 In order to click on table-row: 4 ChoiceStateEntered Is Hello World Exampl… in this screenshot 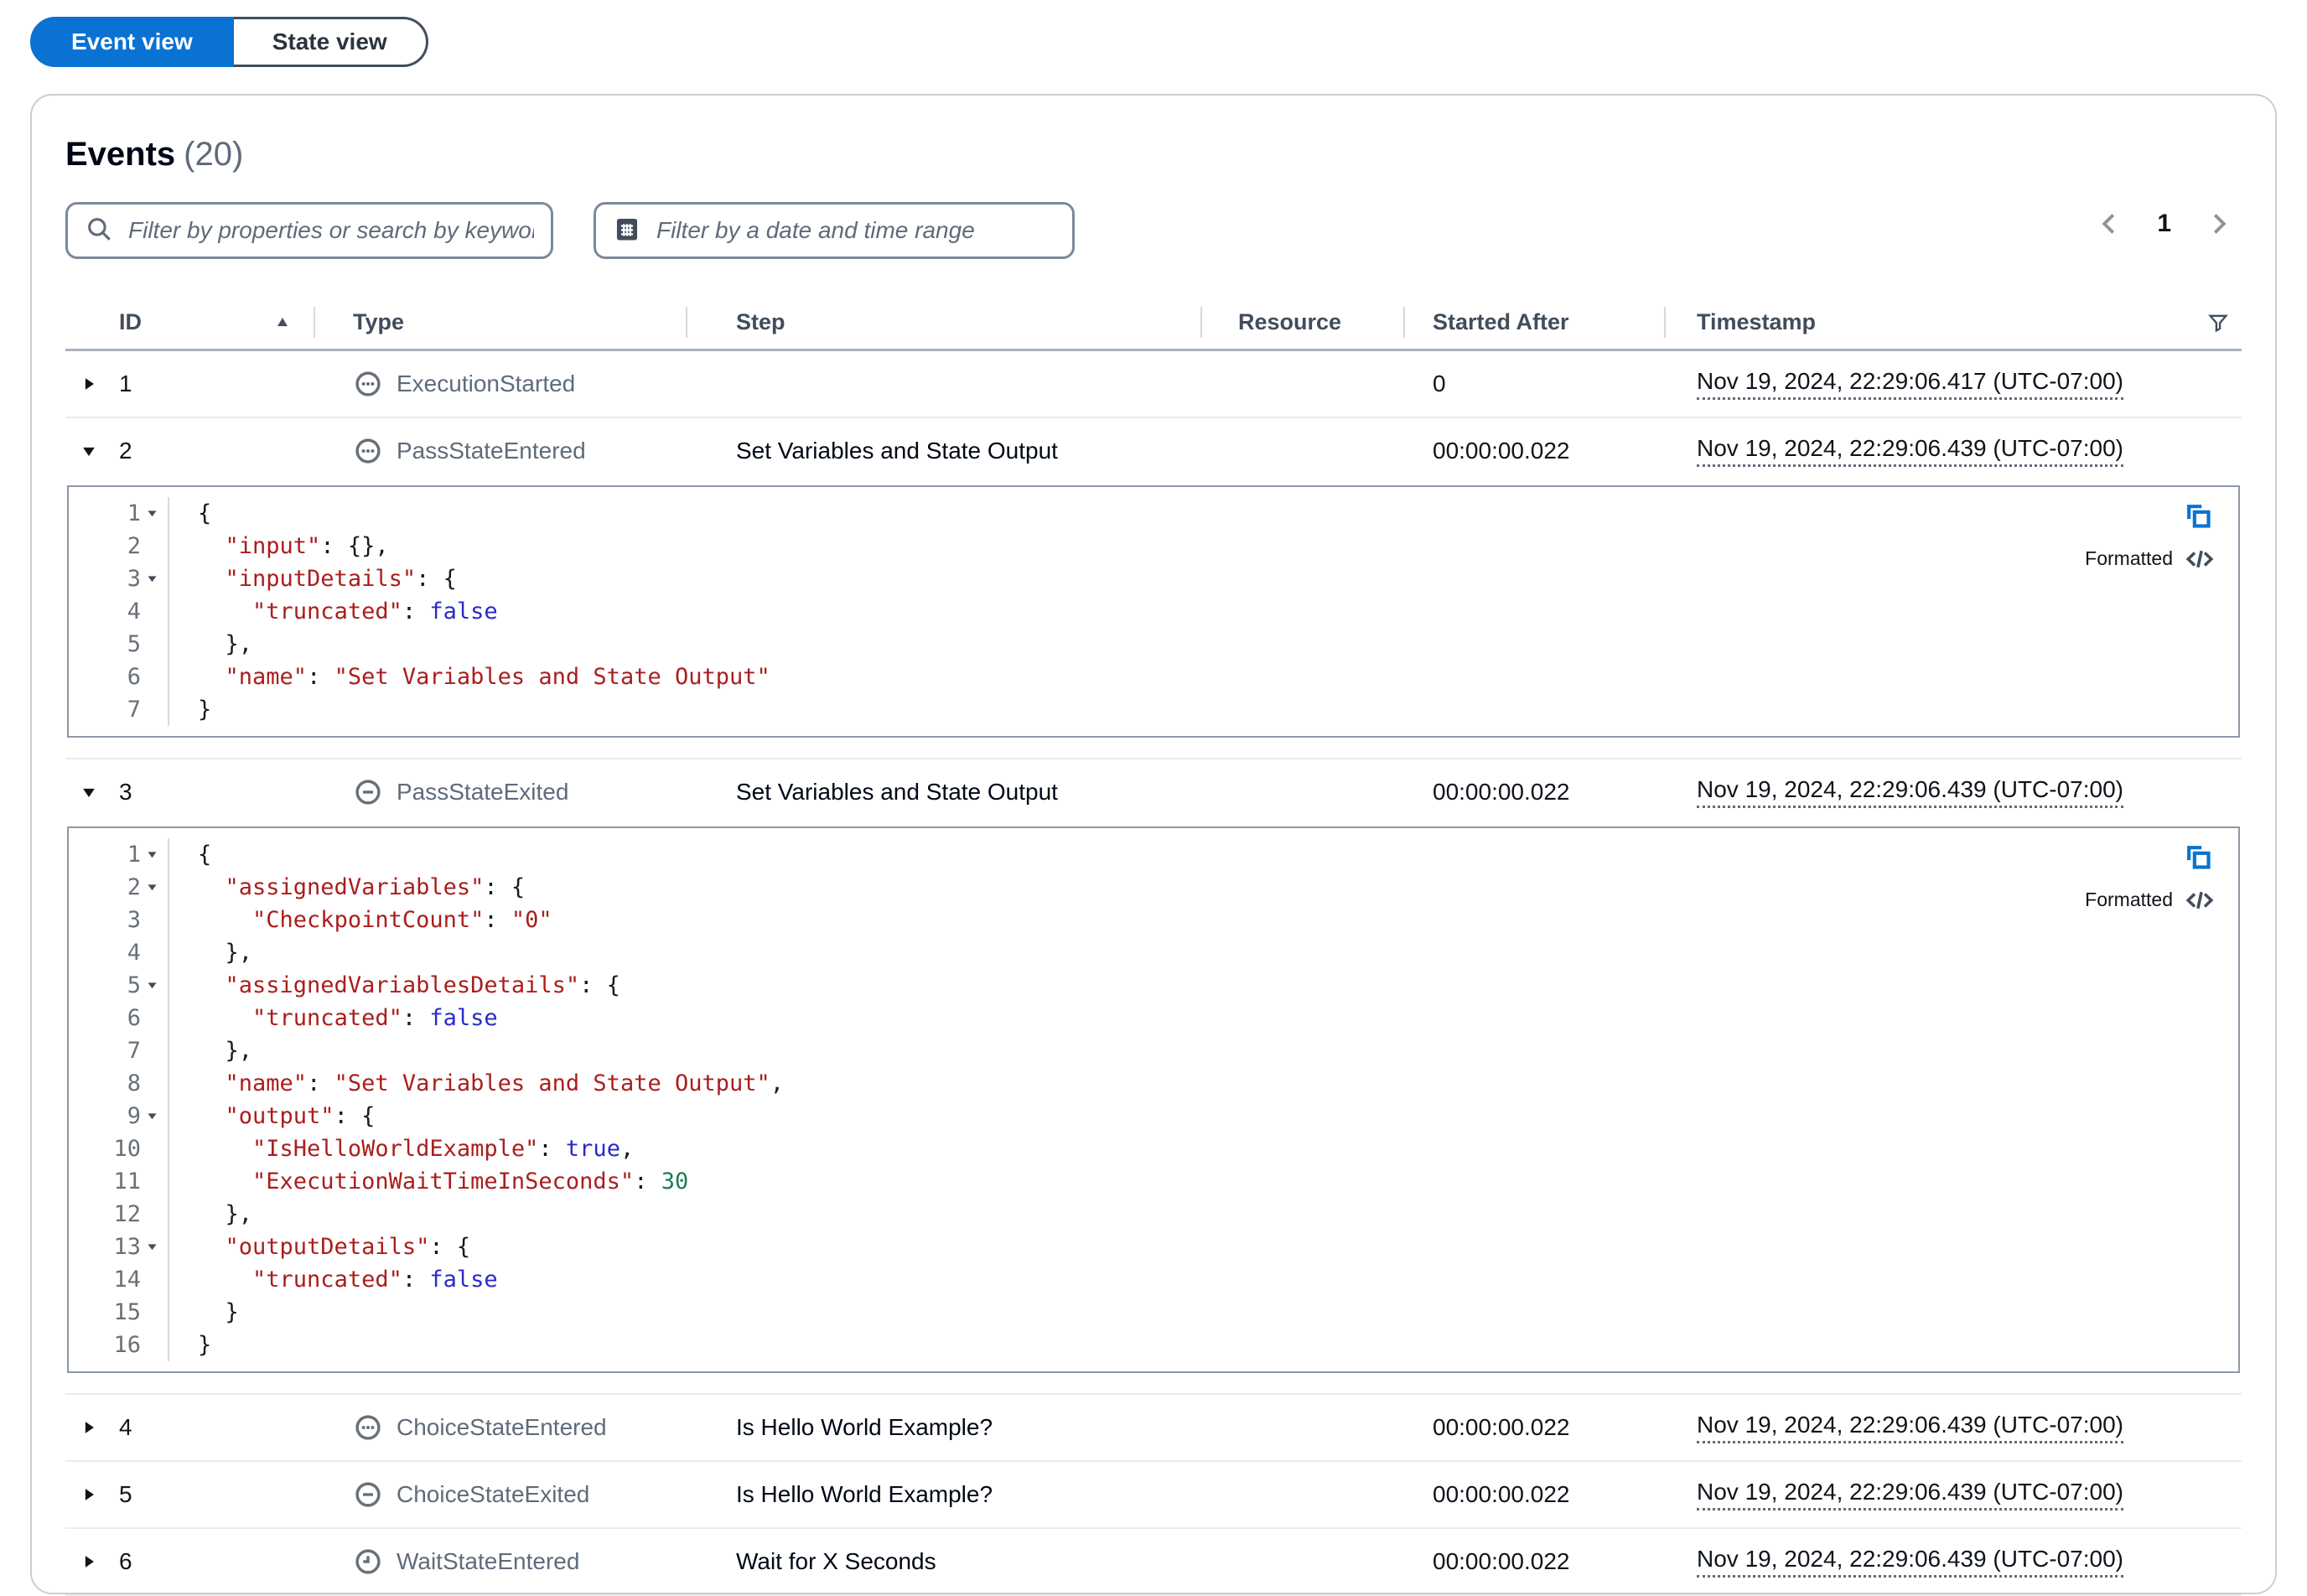, I will do `click(1153, 1427)`.